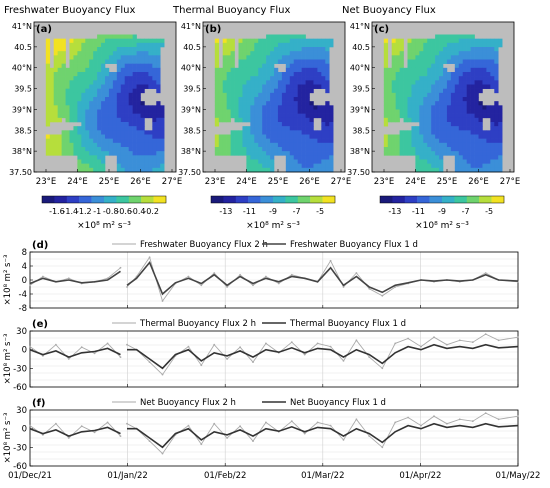 Image resolution: width=550 pixels, height=488 pixels. I want to click on y-tick-label: -30, so click(20, 369).